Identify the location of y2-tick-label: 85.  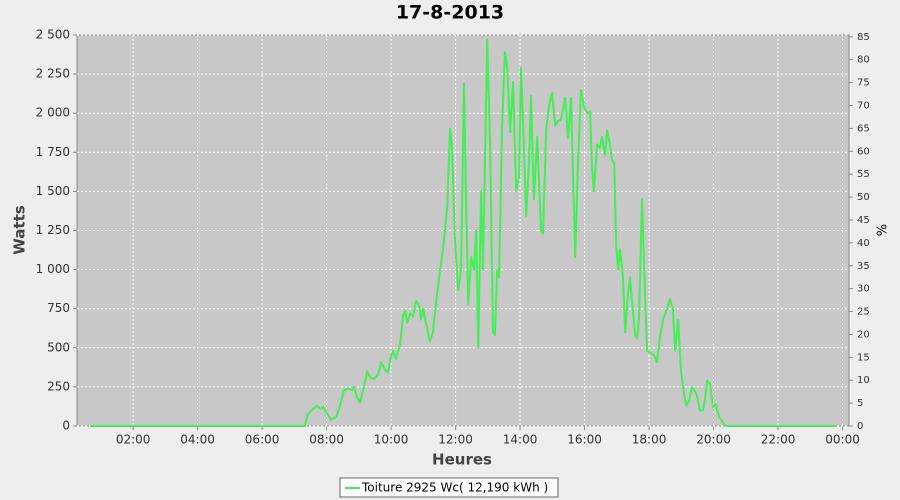
(863, 37).